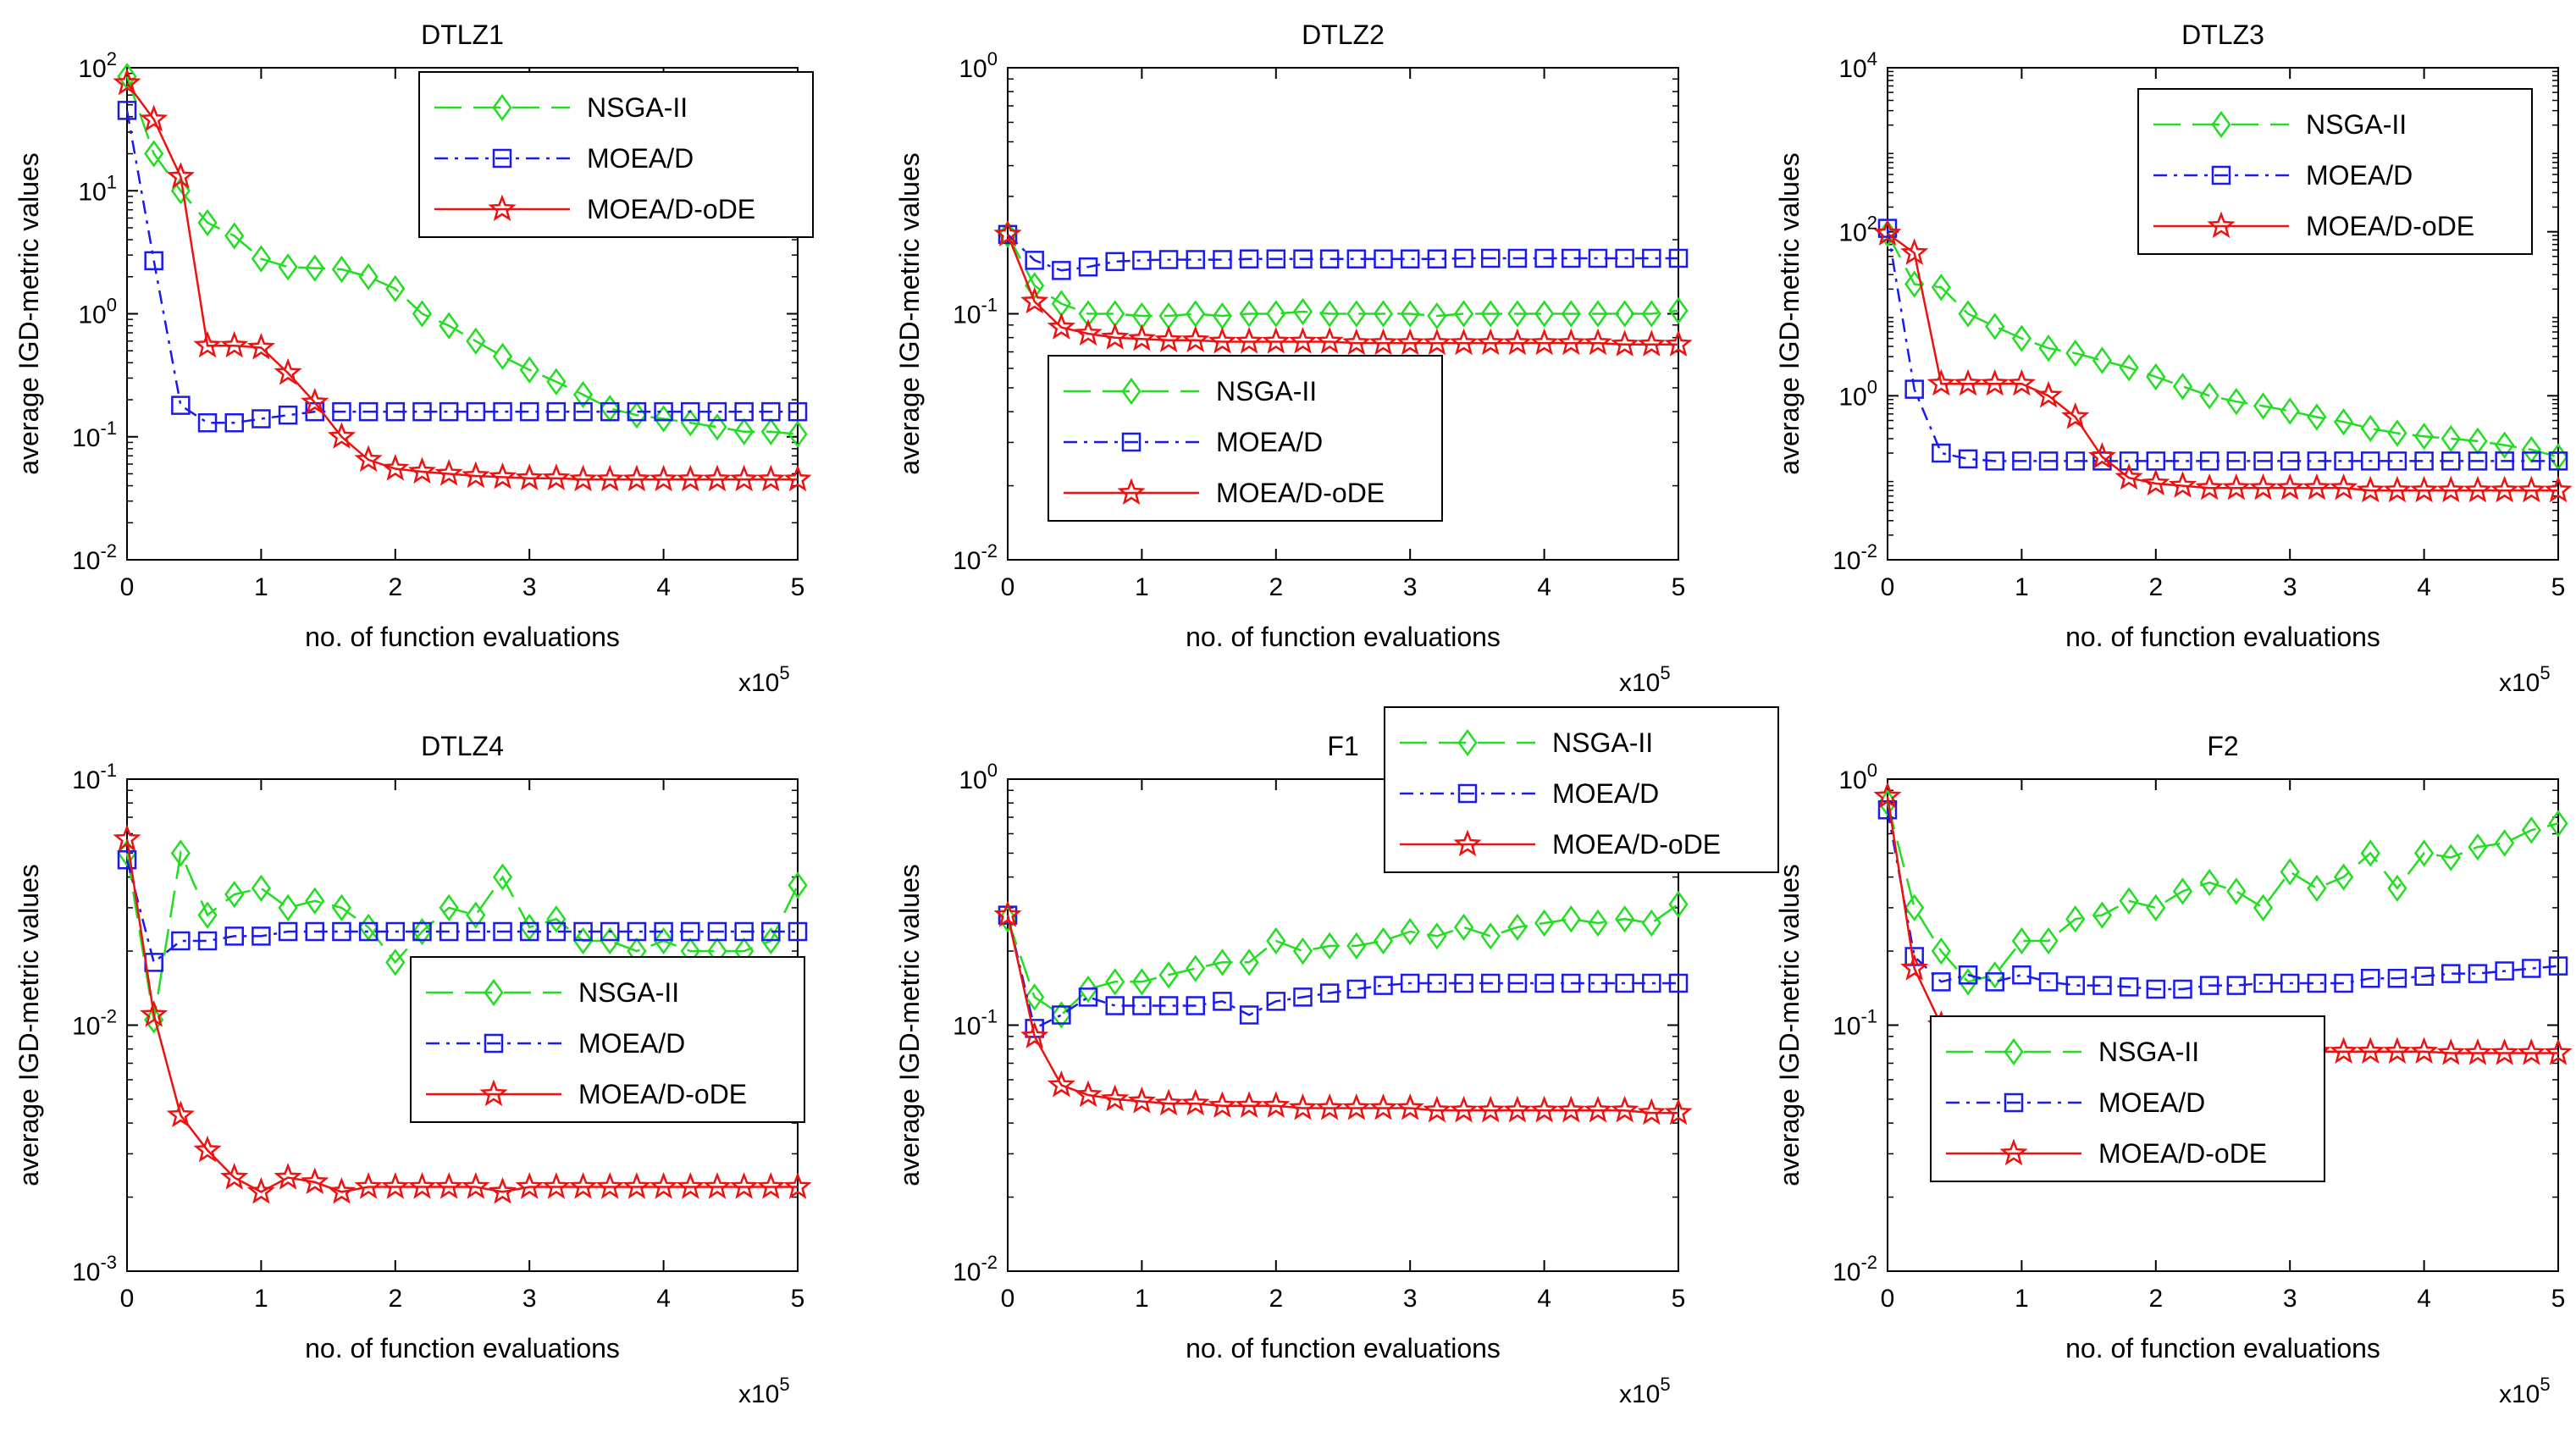 This screenshot has width=2576, height=1438. Describe the element at coordinates (461, 912) in the screenshot. I see `series-line-moea-d` at that location.